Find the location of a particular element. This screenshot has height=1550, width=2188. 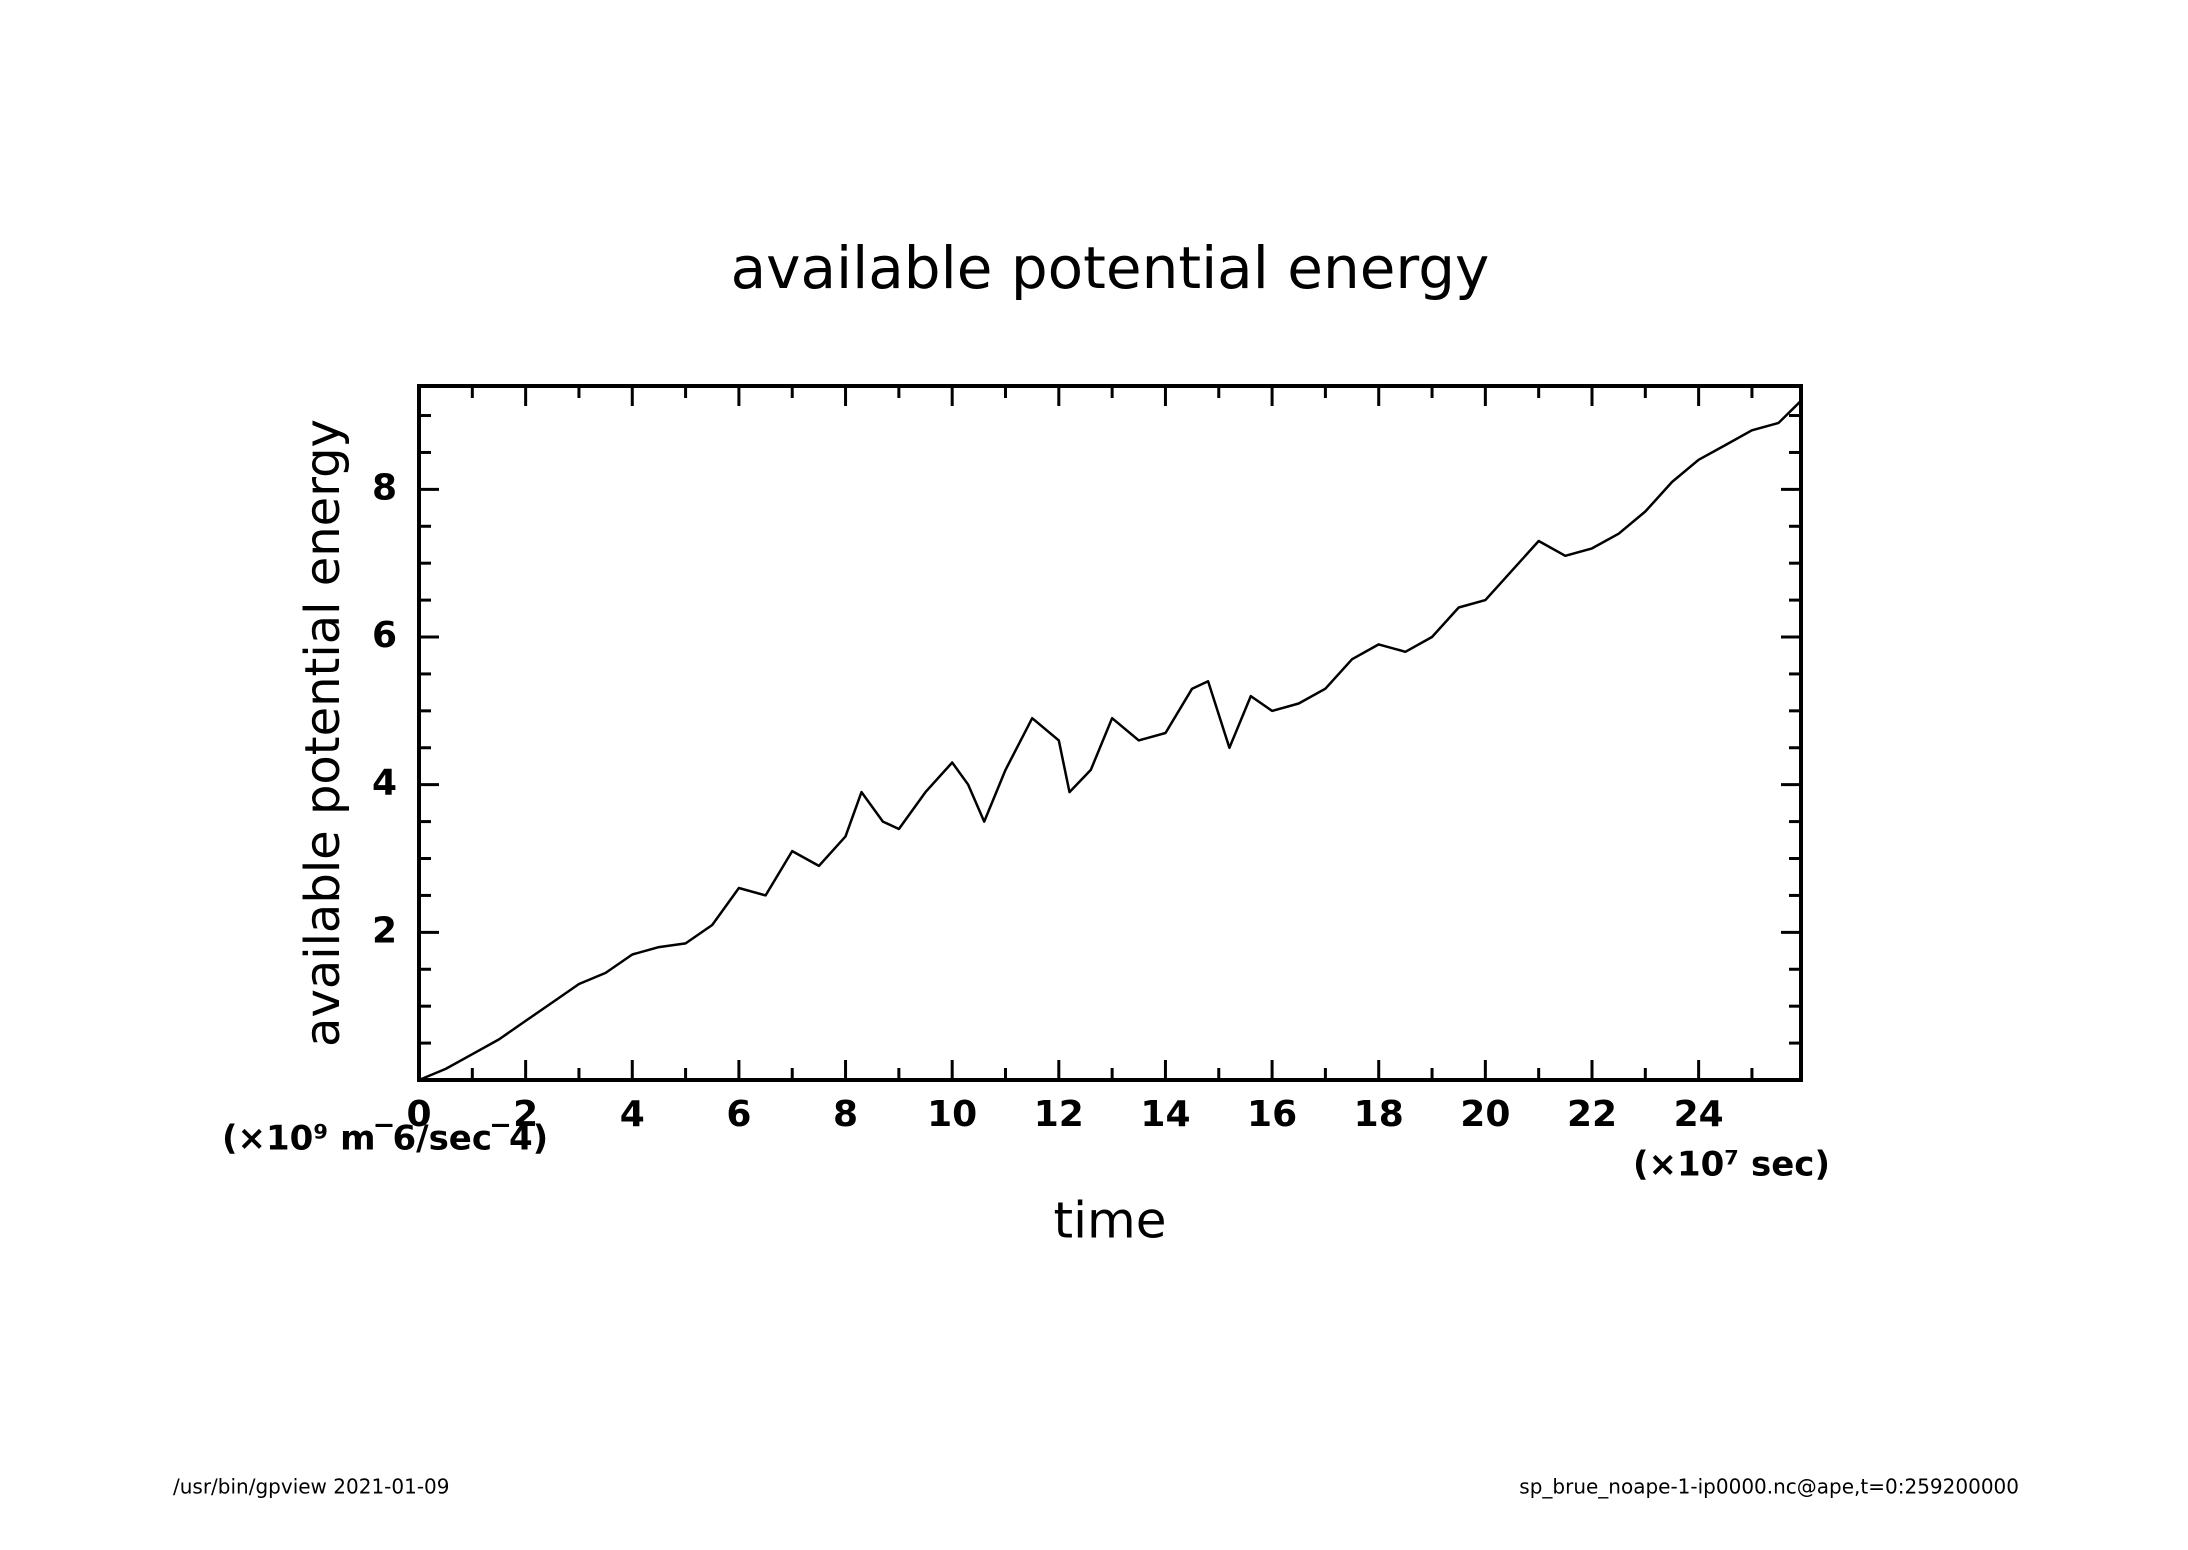

x-tick-label: 16 is located at coordinates (1272, 1114).